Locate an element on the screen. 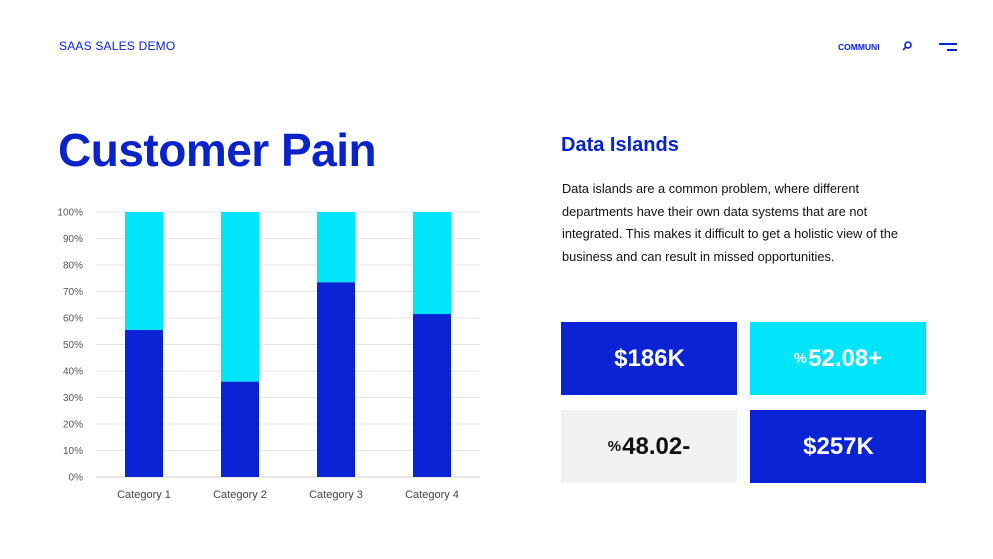 This screenshot has height=559, width=993. kpi-value: 48.02- is located at coordinates (656, 446).